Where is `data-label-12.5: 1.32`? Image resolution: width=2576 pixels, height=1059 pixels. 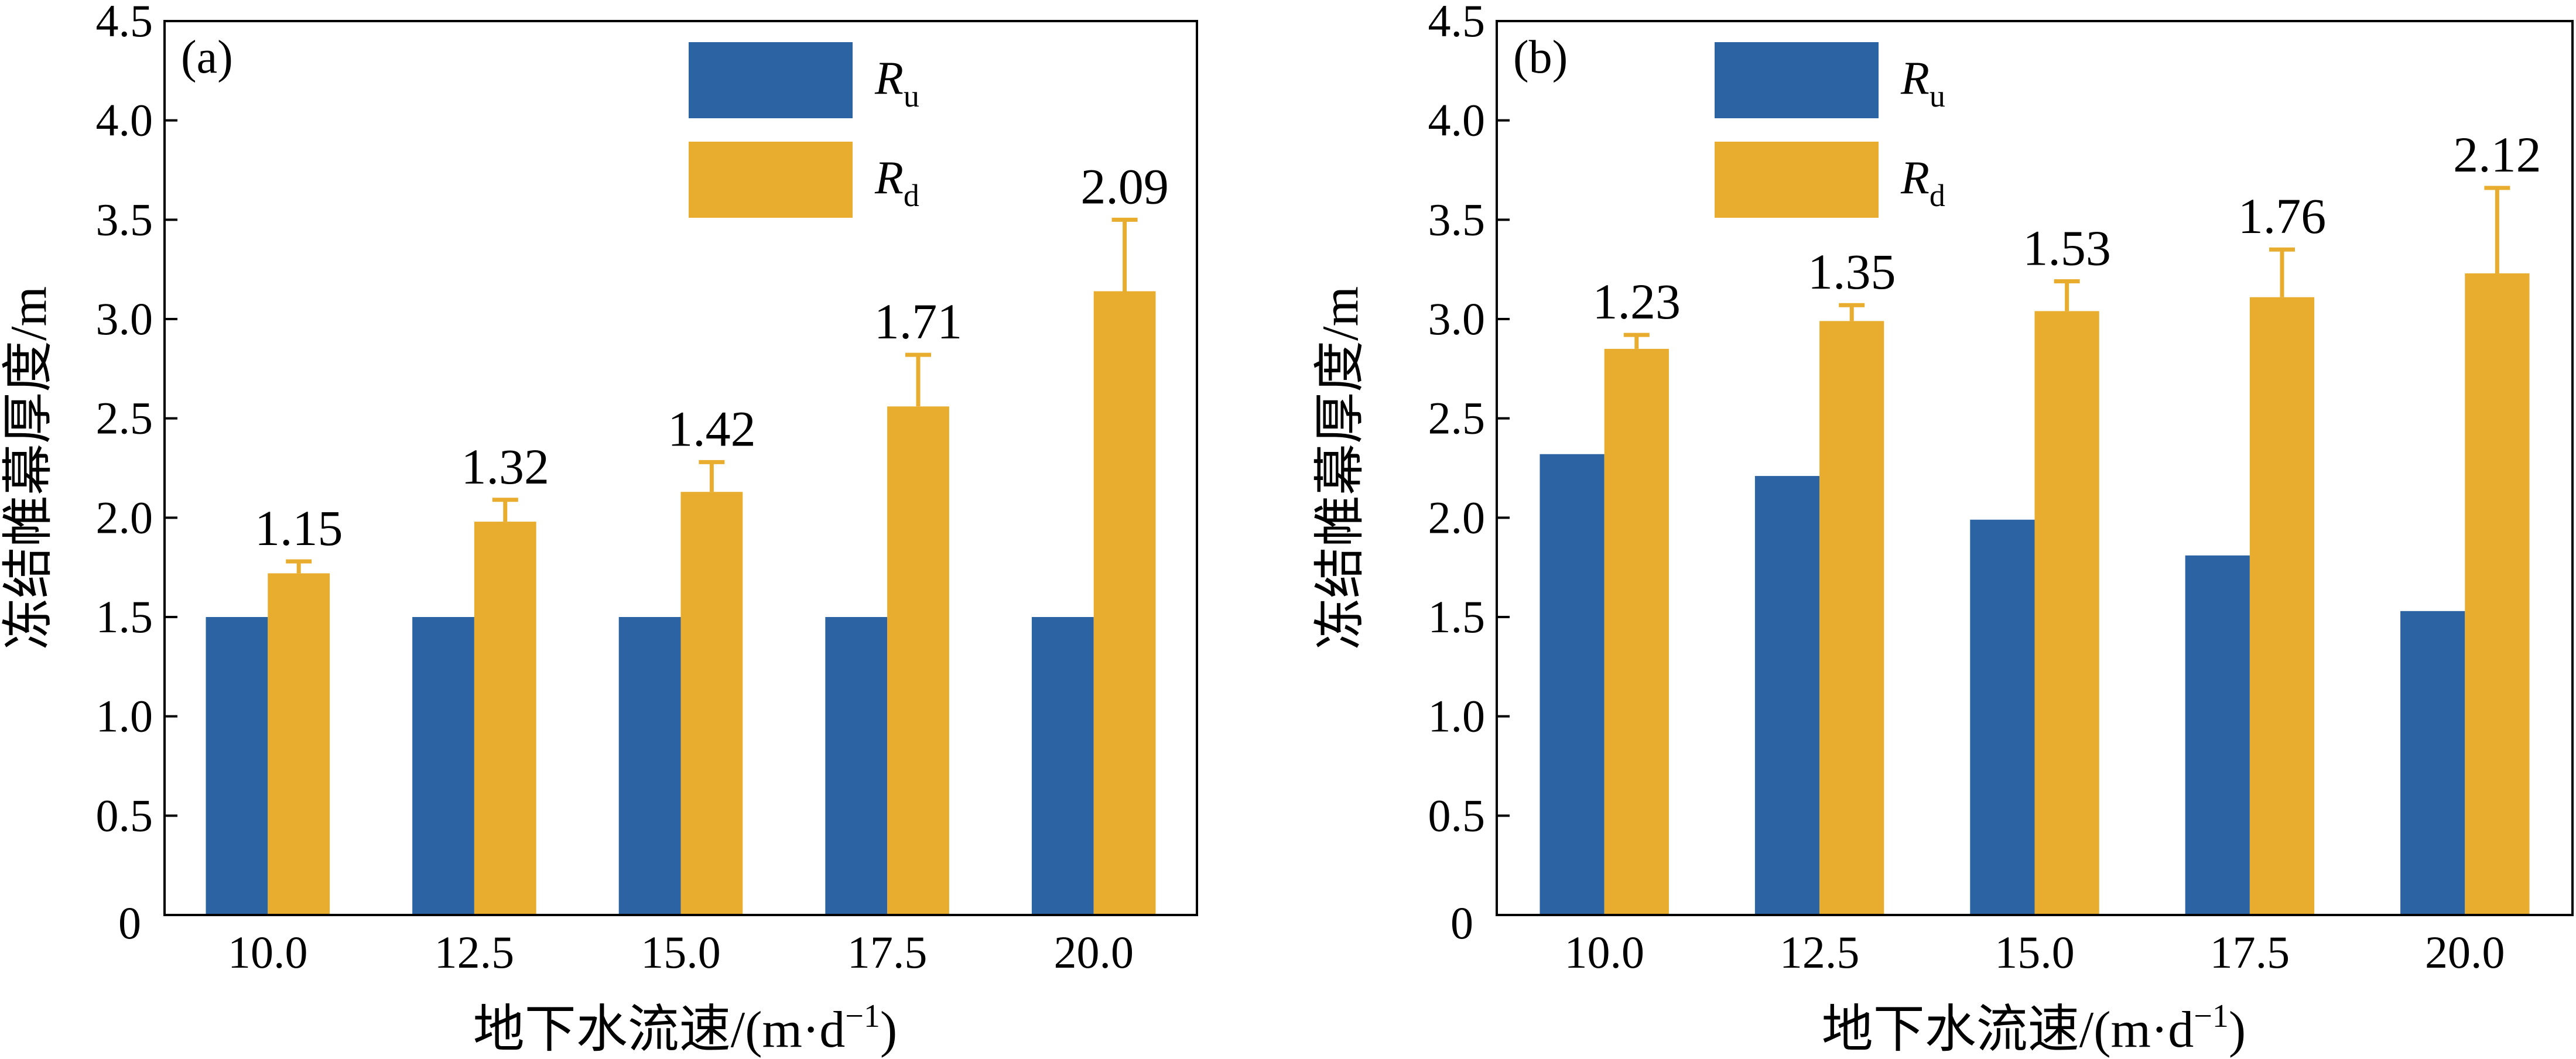
data-label-12.5: 1.32 is located at coordinates (506, 467).